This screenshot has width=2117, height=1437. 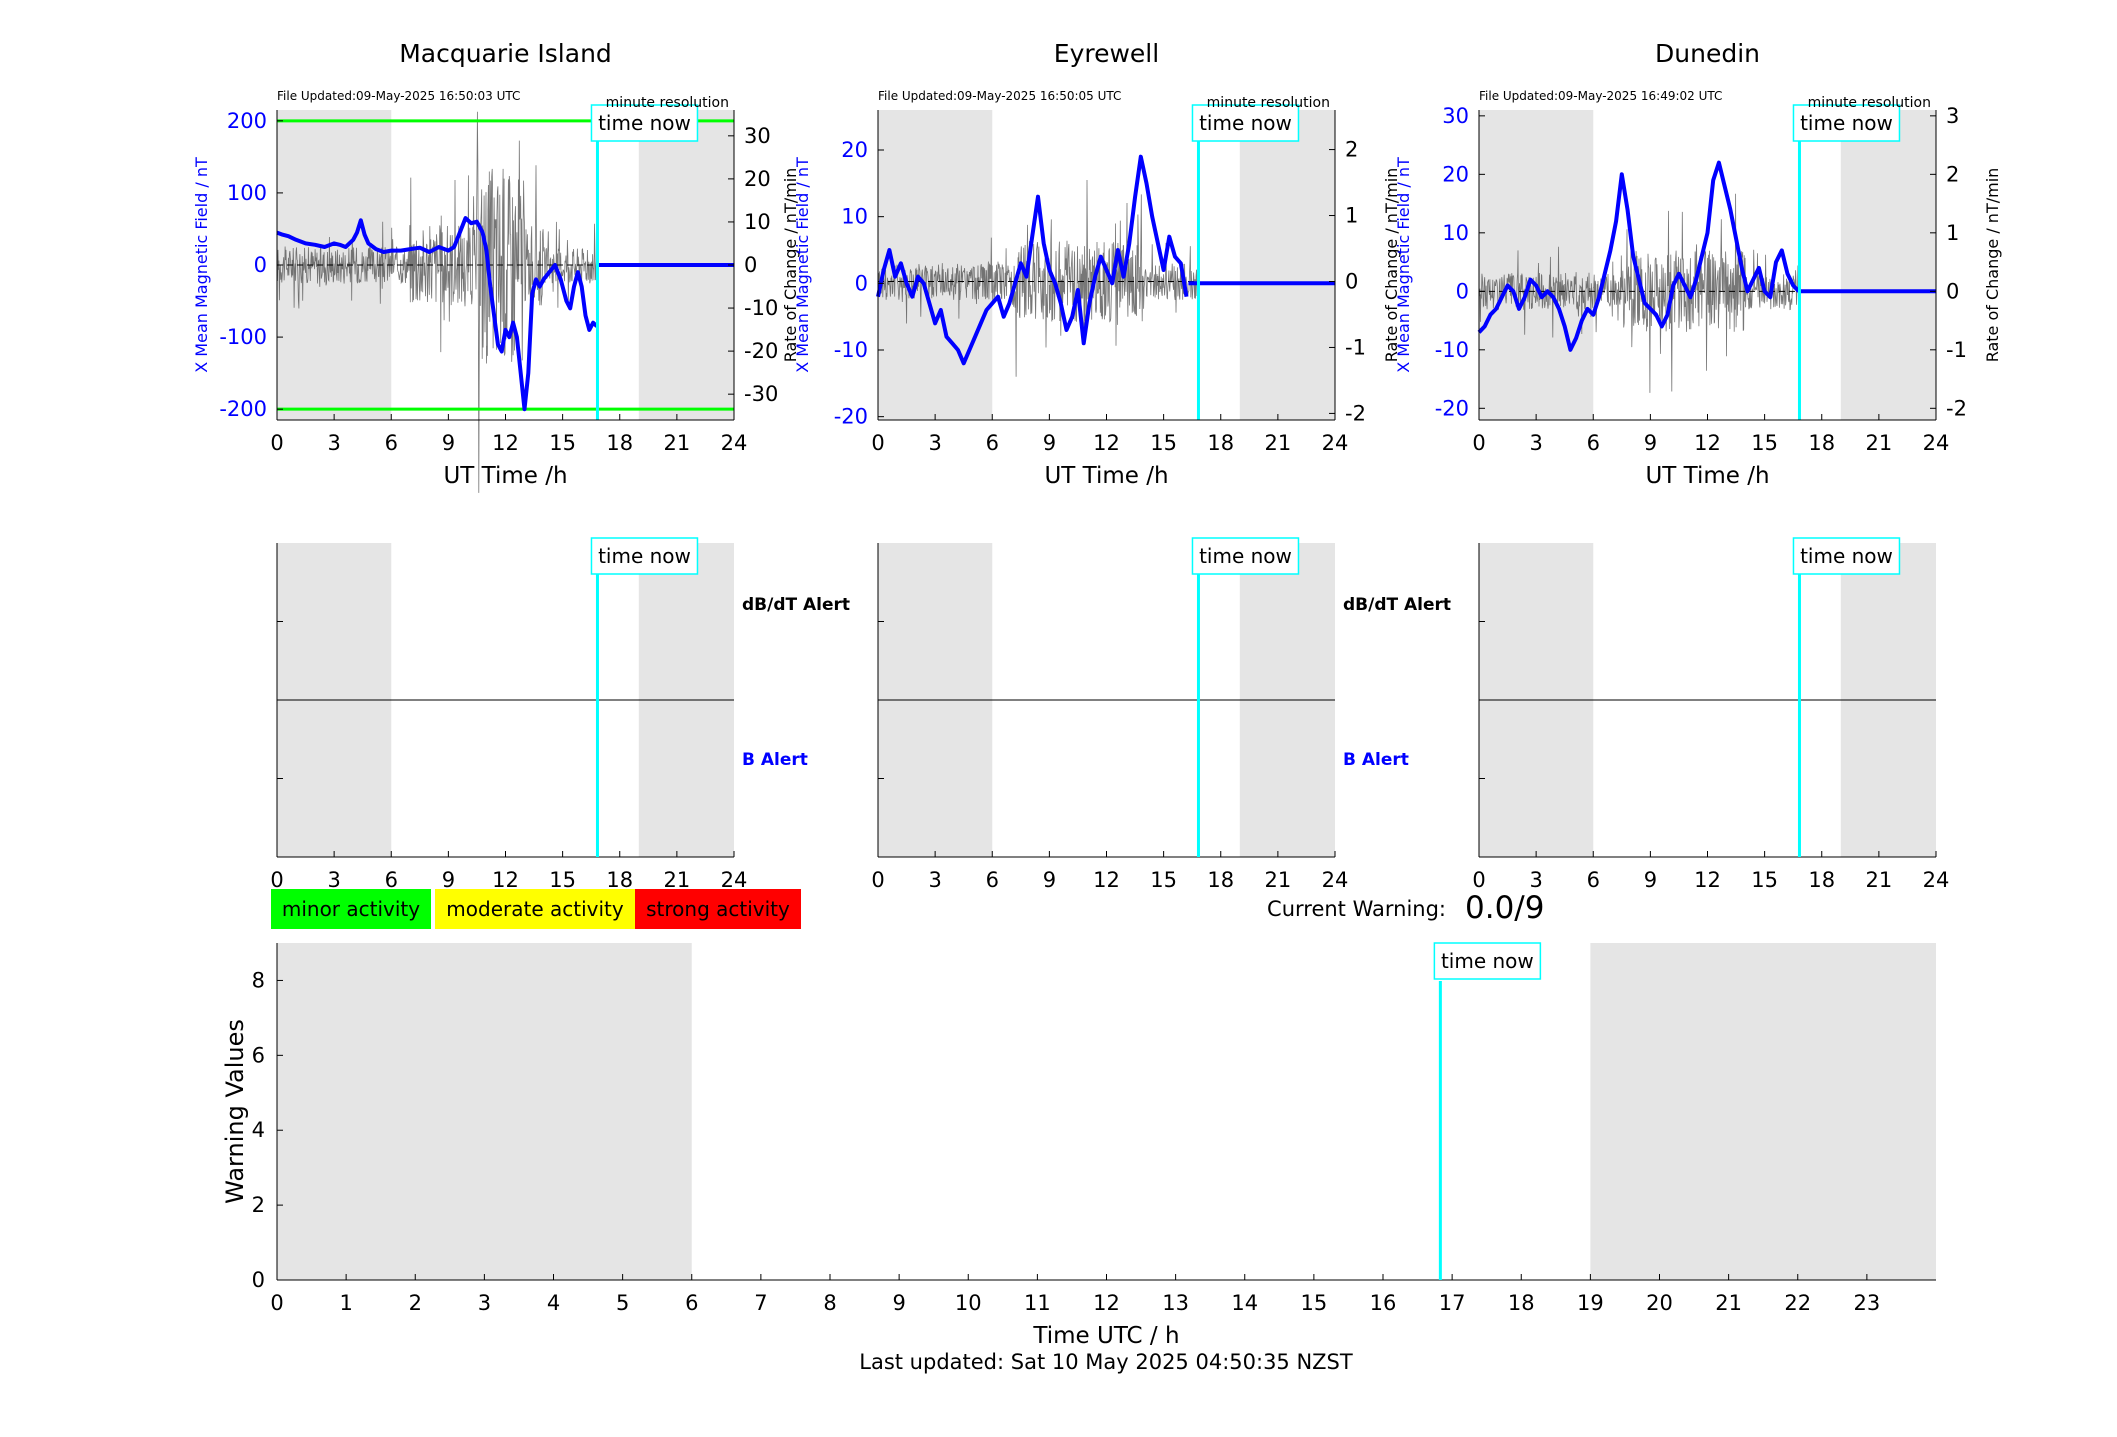 I want to click on strong-activity-label: strong activity, so click(x=718, y=909).